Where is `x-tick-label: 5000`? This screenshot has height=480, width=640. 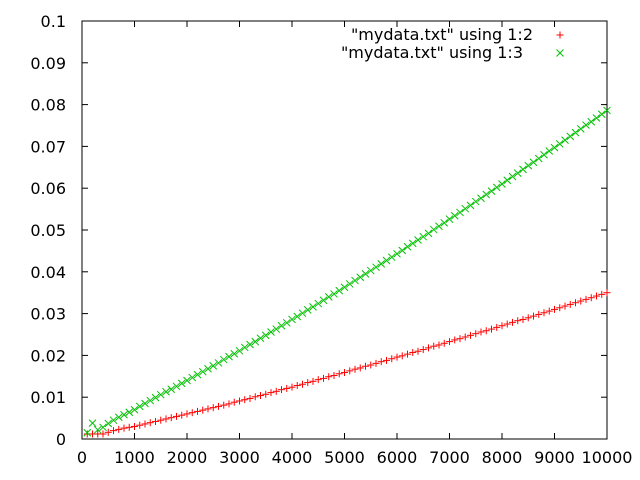 x-tick-label: 5000 is located at coordinates (344, 457).